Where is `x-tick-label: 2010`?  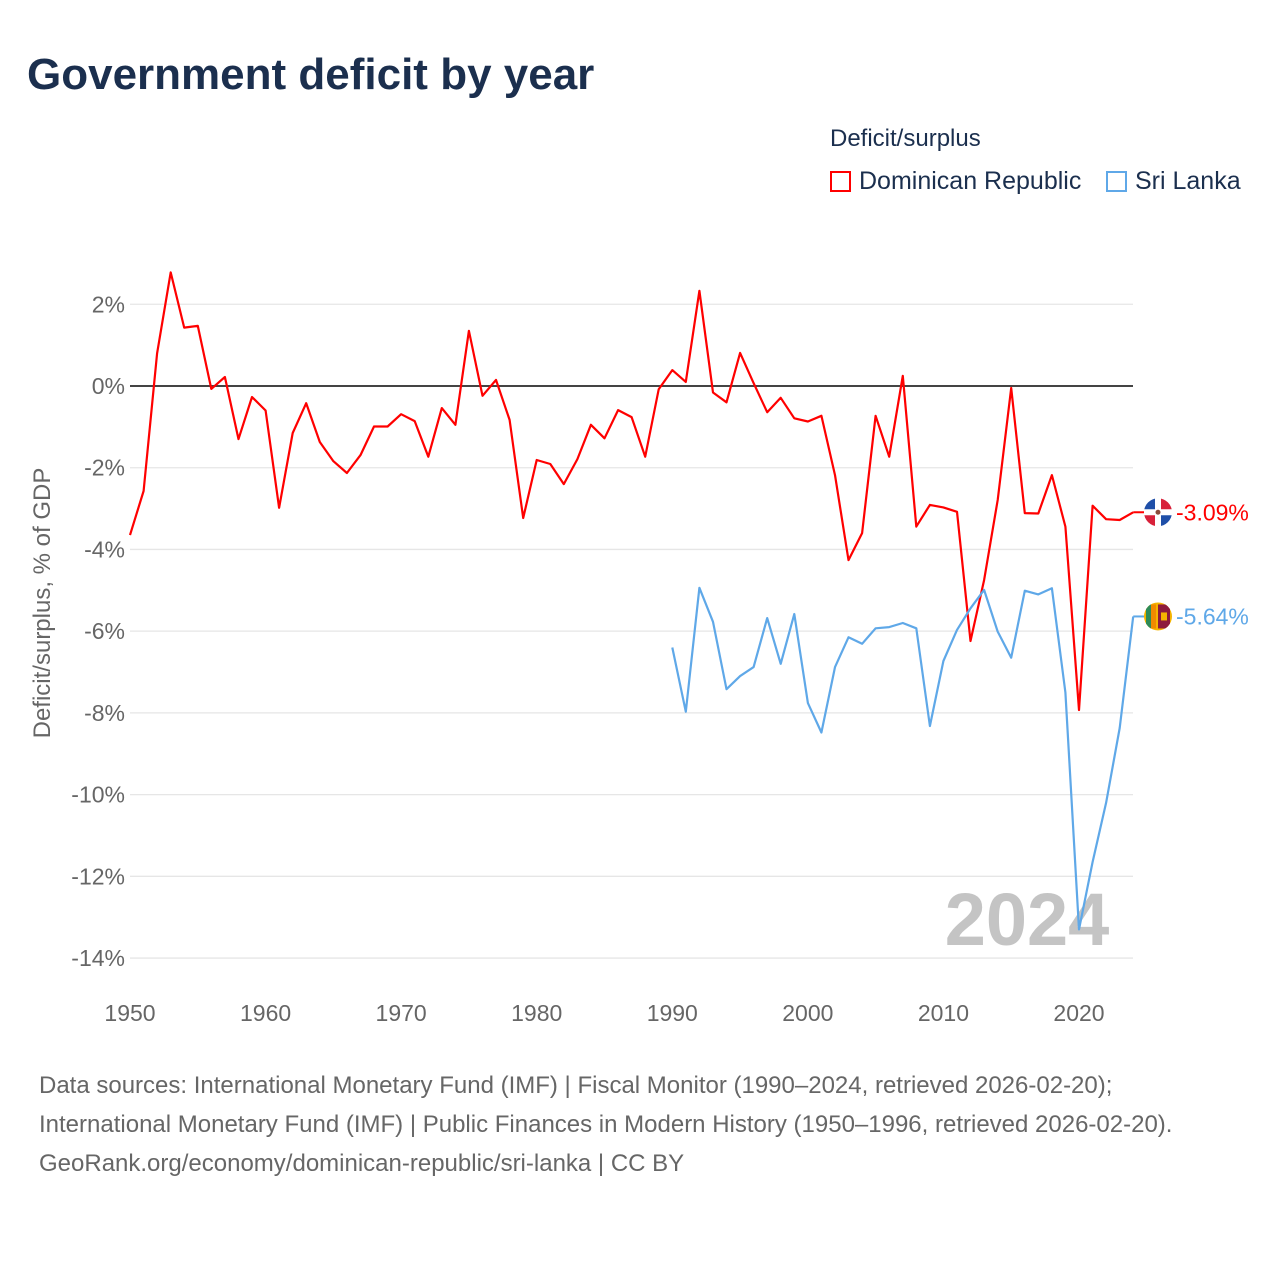
x-tick-label: 2010 is located at coordinates (943, 1013).